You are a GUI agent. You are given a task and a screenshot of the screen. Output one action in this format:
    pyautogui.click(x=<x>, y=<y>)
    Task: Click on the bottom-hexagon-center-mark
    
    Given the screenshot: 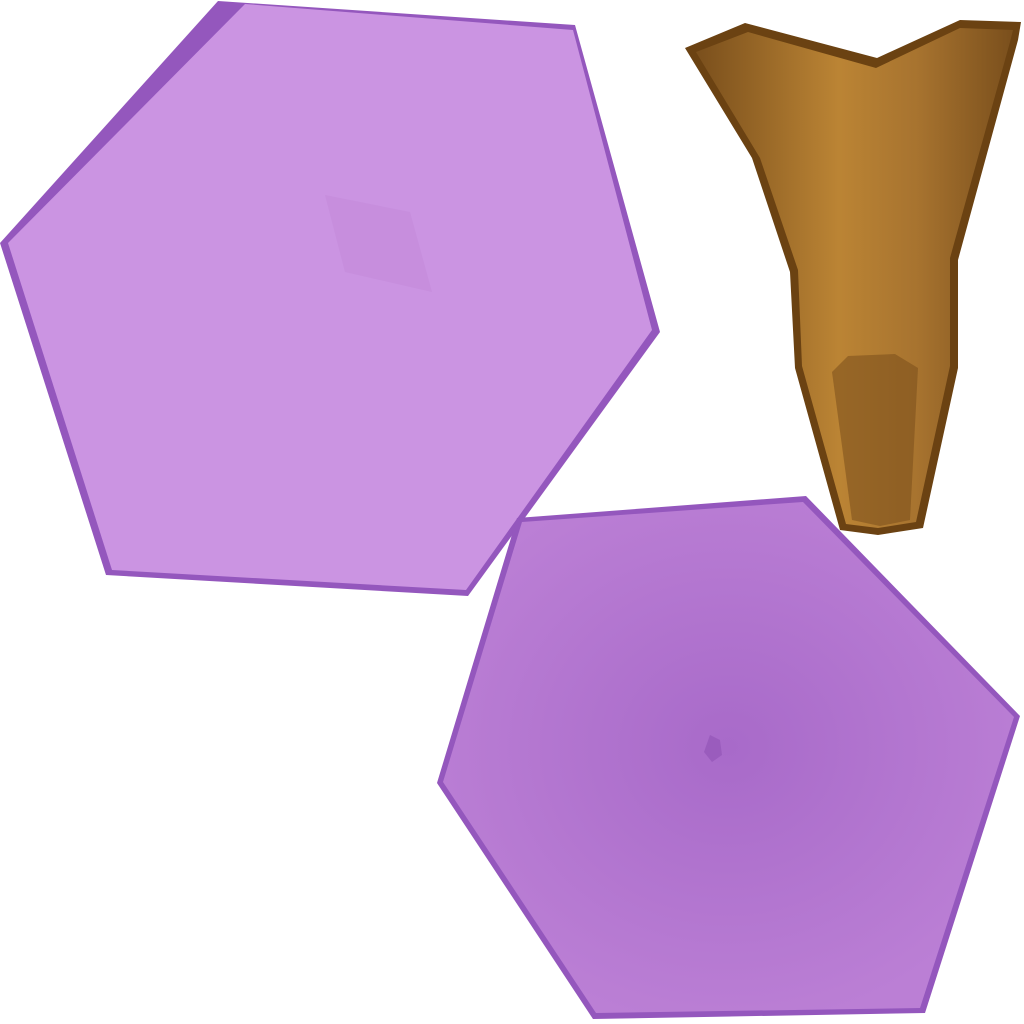 What is the action you would take?
    pyautogui.click(x=713, y=748)
    